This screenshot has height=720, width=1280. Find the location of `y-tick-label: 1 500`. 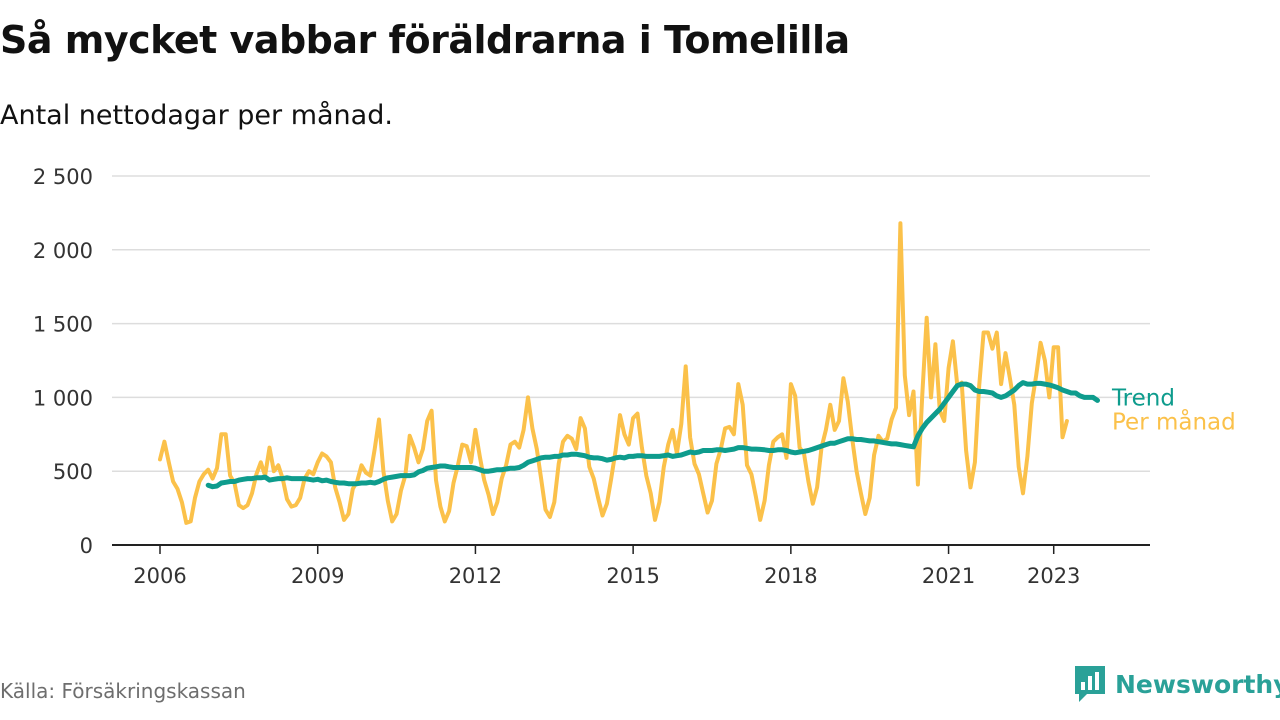

y-tick-label: 1 500 is located at coordinates (63, 325).